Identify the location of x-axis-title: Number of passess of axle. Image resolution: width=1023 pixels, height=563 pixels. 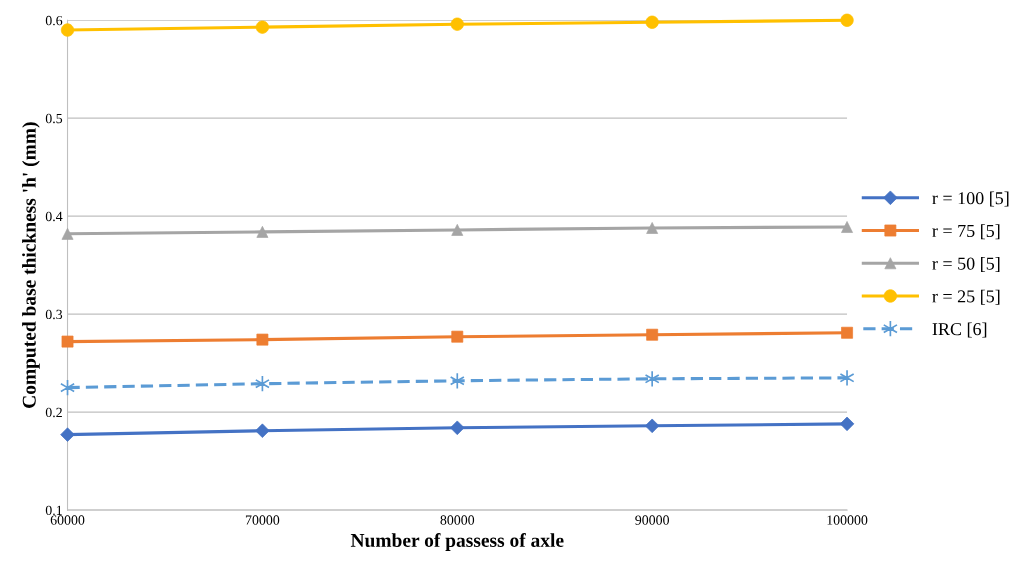
(457, 542).